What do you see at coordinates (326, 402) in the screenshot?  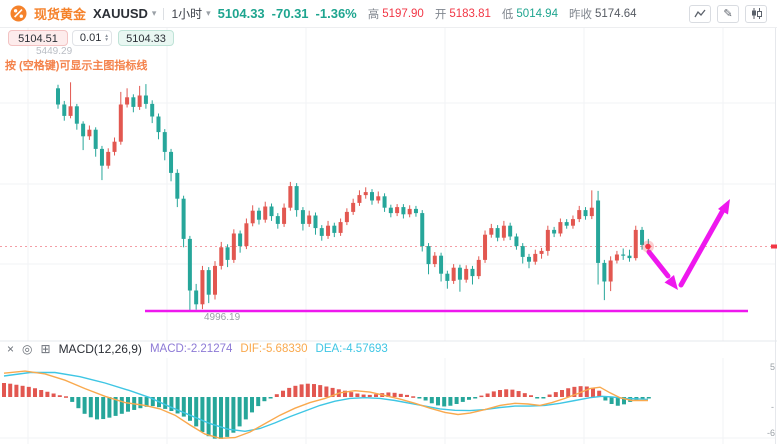 I see `dea-line` at bounding box center [326, 402].